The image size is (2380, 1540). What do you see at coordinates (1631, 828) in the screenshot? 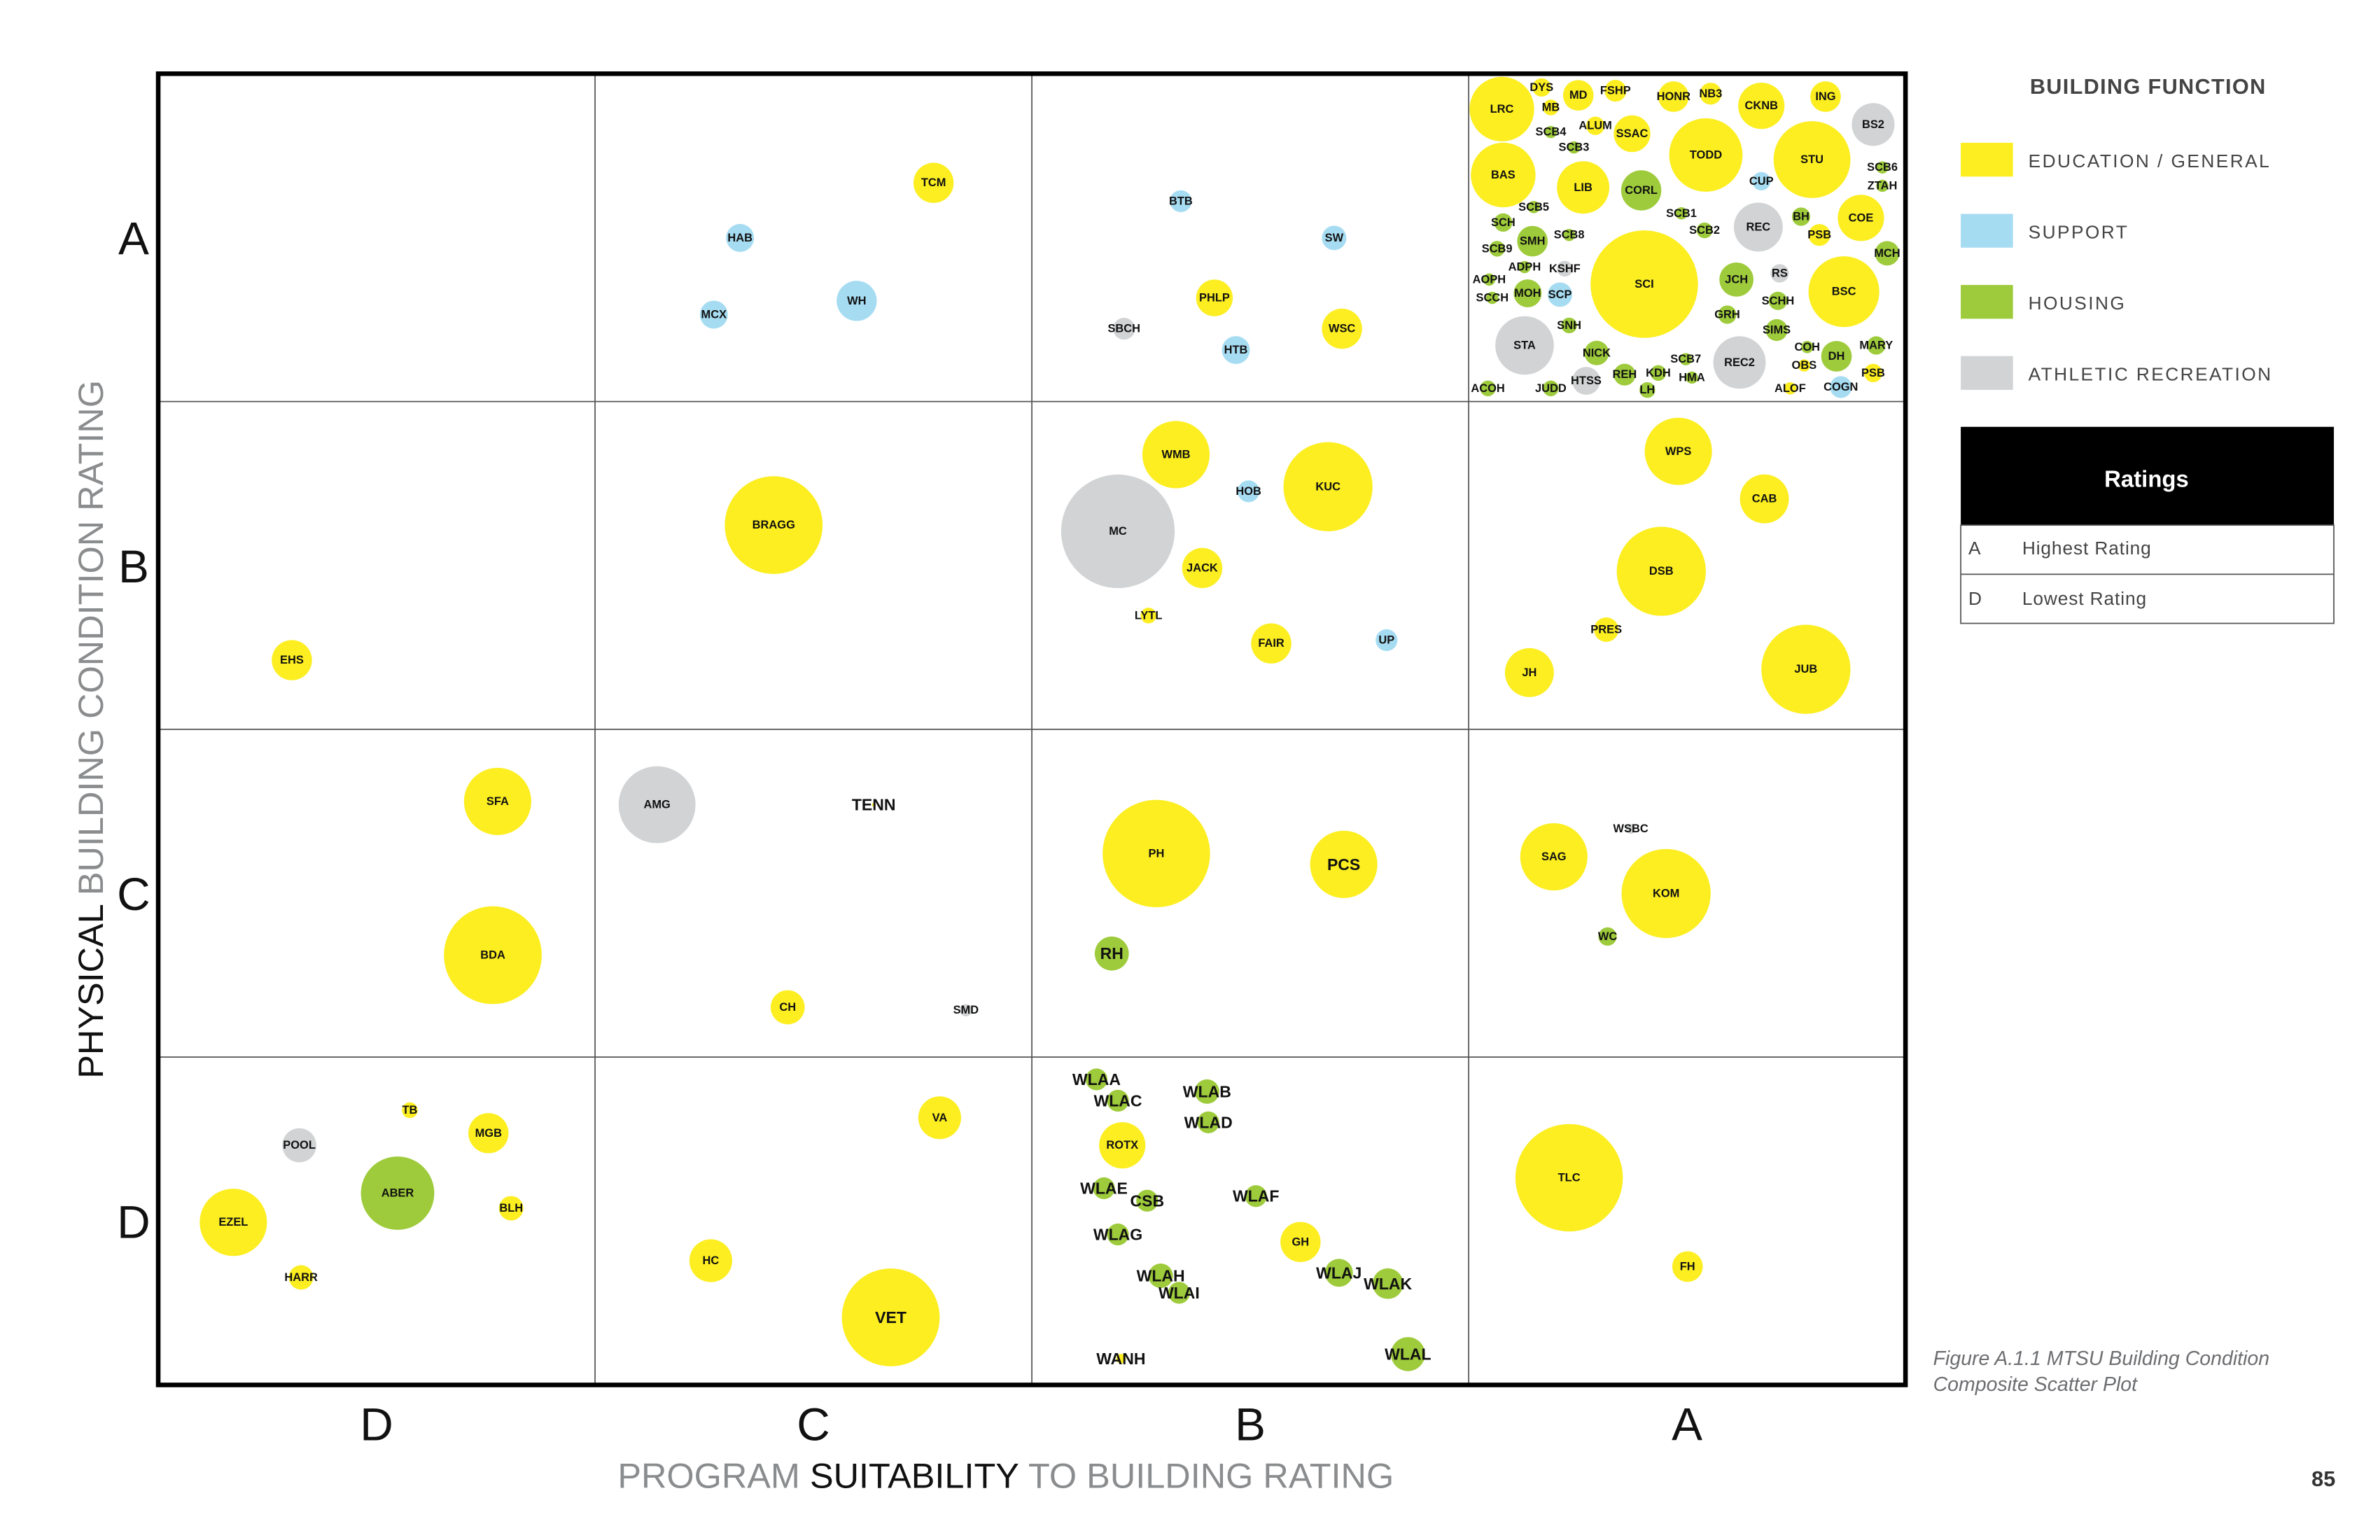
I see `bubble-label: WSBC` at bounding box center [1631, 828].